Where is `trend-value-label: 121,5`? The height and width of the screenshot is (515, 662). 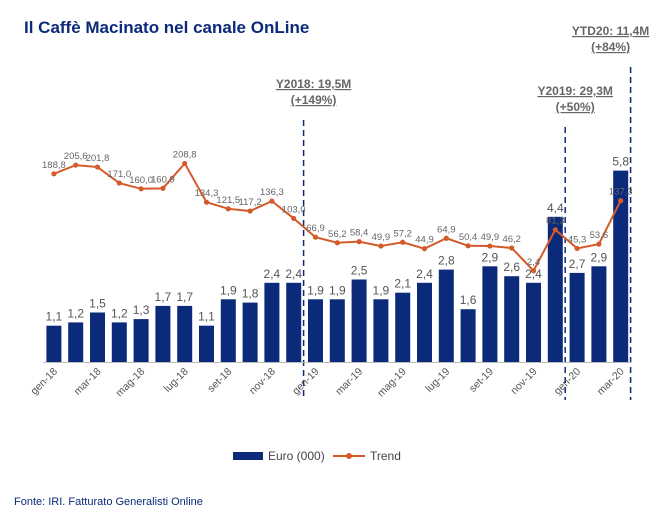
trend-value-label: 121,5 is located at coordinates (228, 200).